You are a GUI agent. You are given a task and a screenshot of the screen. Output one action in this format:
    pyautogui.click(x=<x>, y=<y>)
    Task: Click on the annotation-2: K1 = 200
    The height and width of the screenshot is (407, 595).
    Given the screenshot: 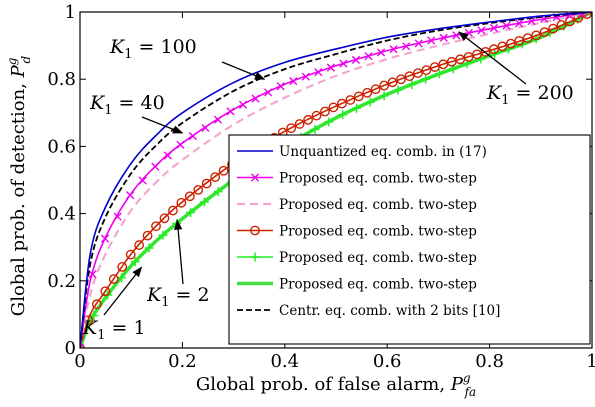 What is the action you would take?
    pyautogui.click(x=516, y=69)
    